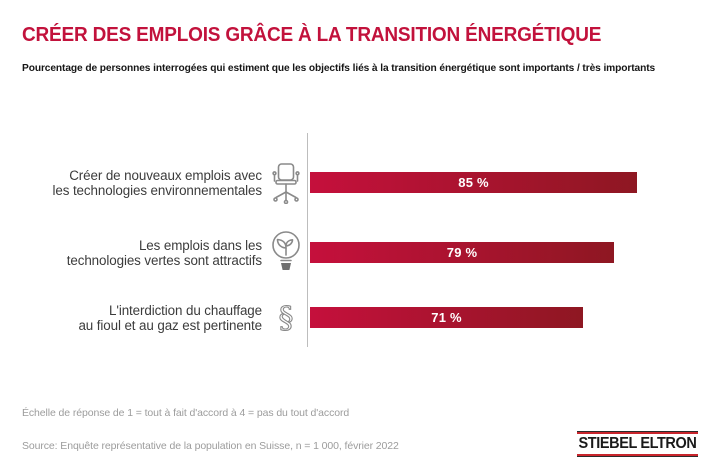  I want to click on category-label-line2: technologies vertes sont attractifs, so click(164, 260).